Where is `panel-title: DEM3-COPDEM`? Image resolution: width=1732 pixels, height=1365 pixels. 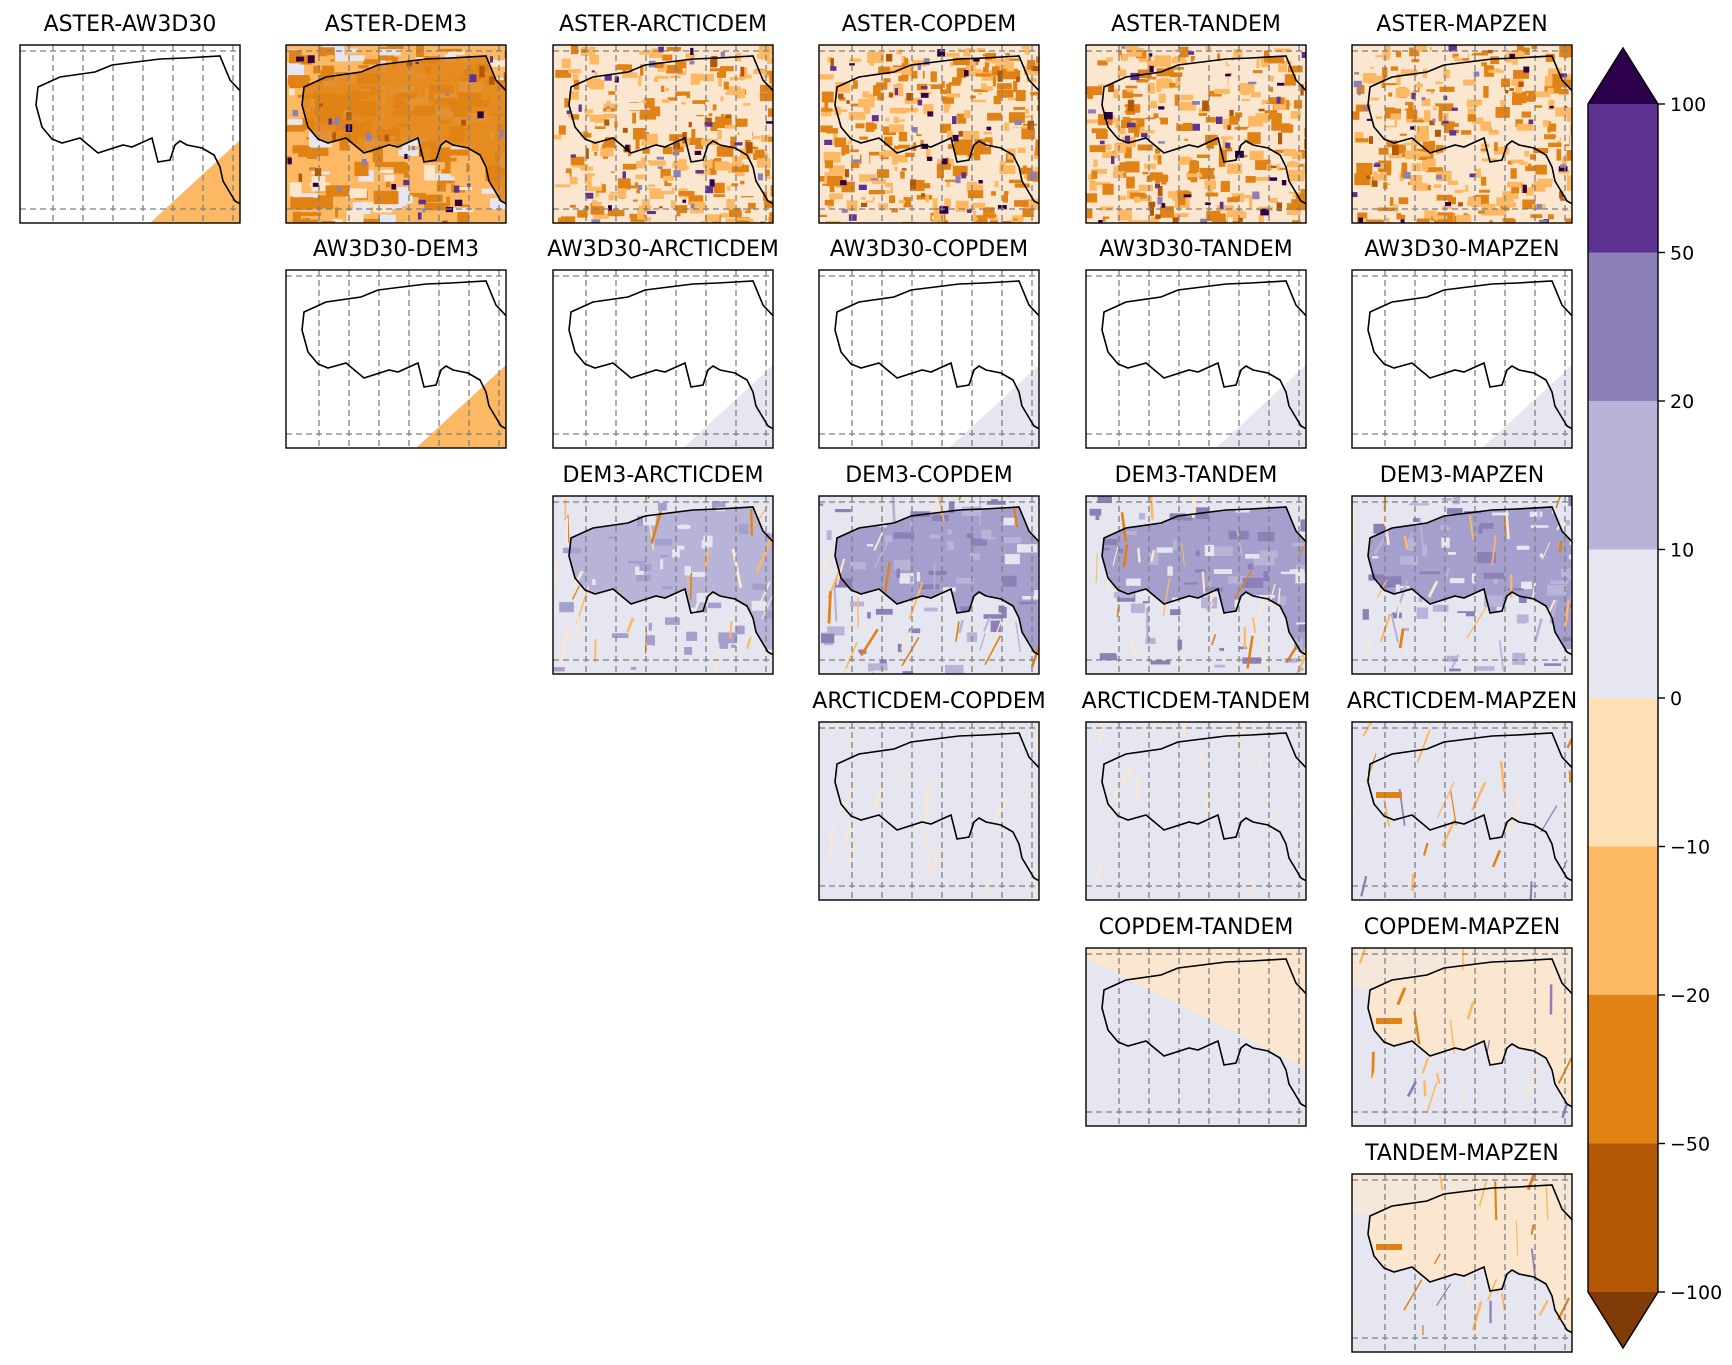 panel-title: DEM3-COPDEM is located at coordinates (929, 475).